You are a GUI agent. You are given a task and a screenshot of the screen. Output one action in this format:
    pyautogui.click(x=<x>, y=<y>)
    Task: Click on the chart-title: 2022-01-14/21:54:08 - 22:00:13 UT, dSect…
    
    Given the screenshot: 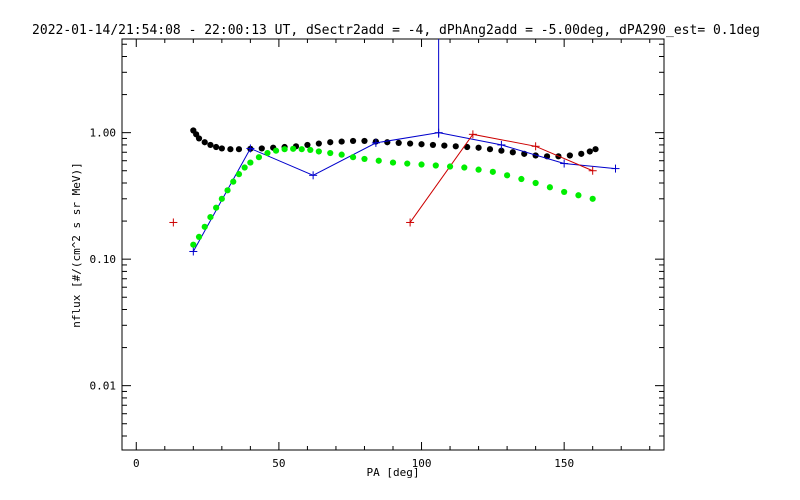 What is the action you would take?
    pyautogui.click(x=396, y=30)
    